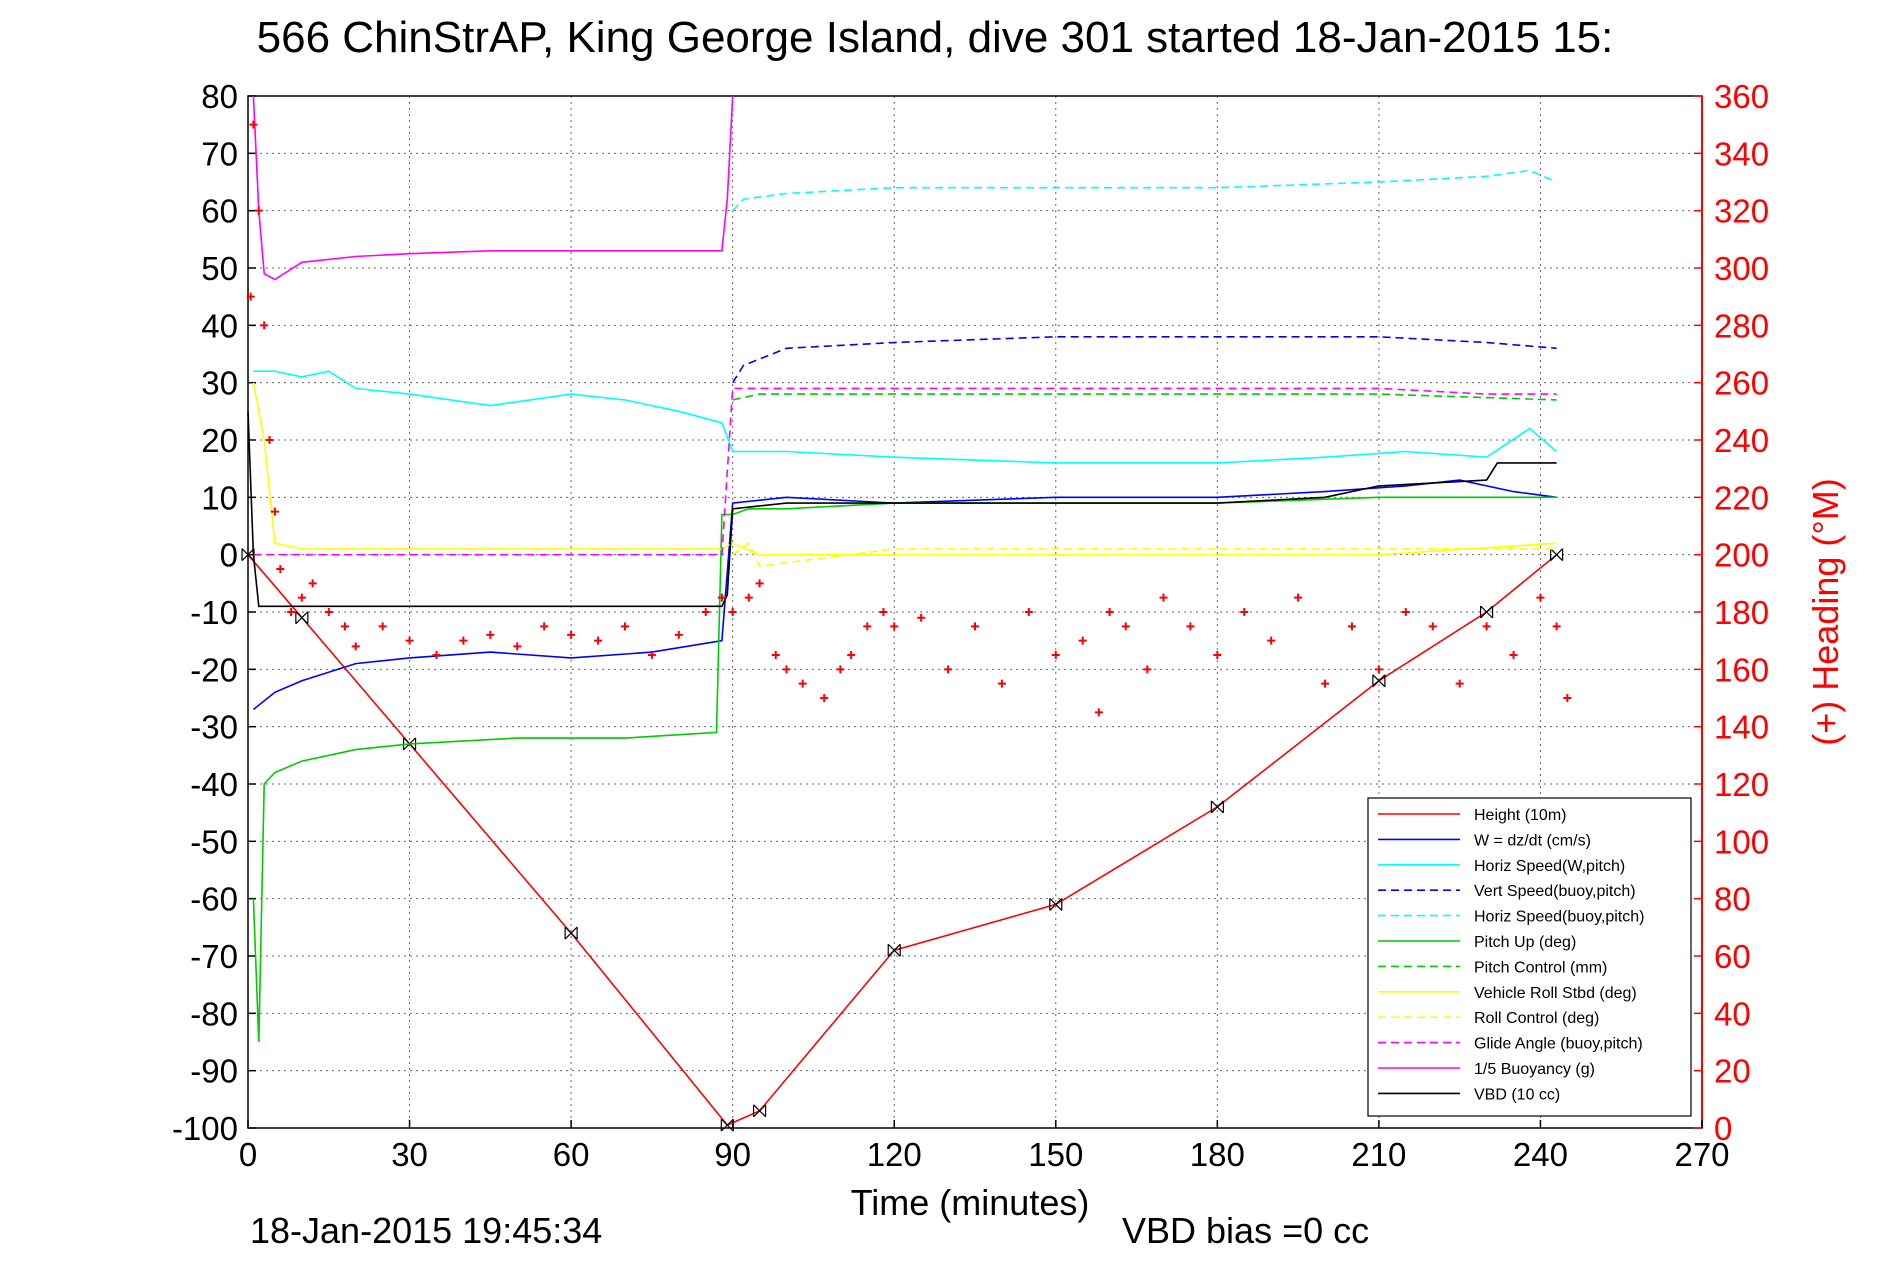 Image resolution: width=1891 pixels, height=1262 pixels. Describe the element at coordinates (1549, 866) in the screenshot. I see `legend-label: Horiz Speed(W,pitch)` at that location.